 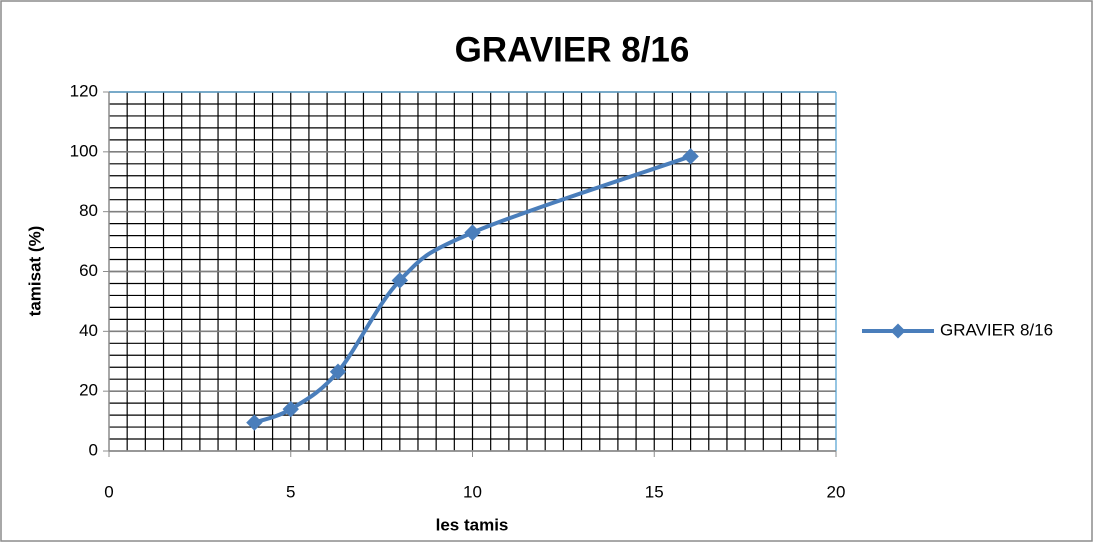 What do you see at coordinates (572, 49) in the screenshot?
I see `chart-title: GRAVIER 8/16` at bounding box center [572, 49].